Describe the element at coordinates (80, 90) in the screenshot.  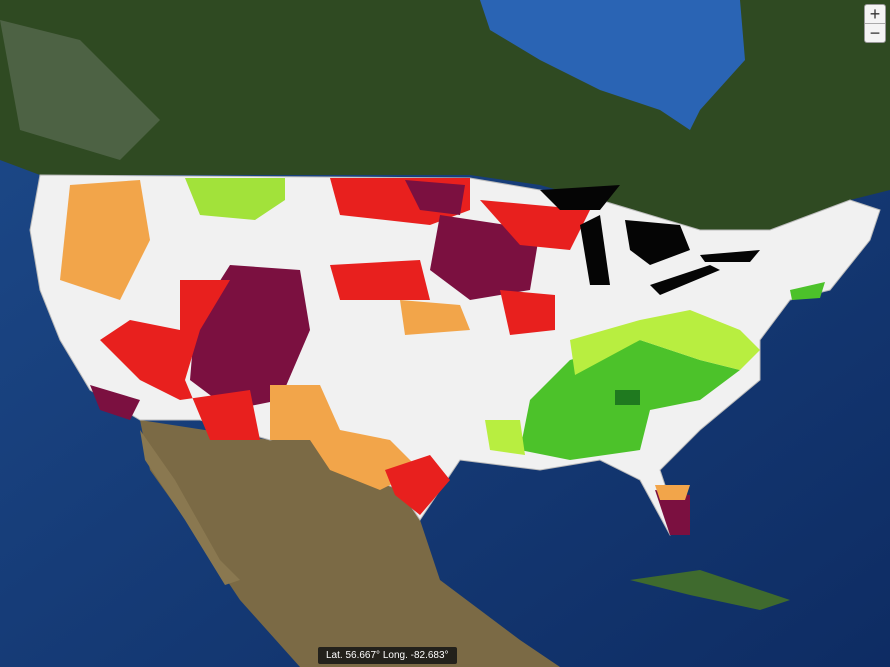
I see `mountains` at that location.